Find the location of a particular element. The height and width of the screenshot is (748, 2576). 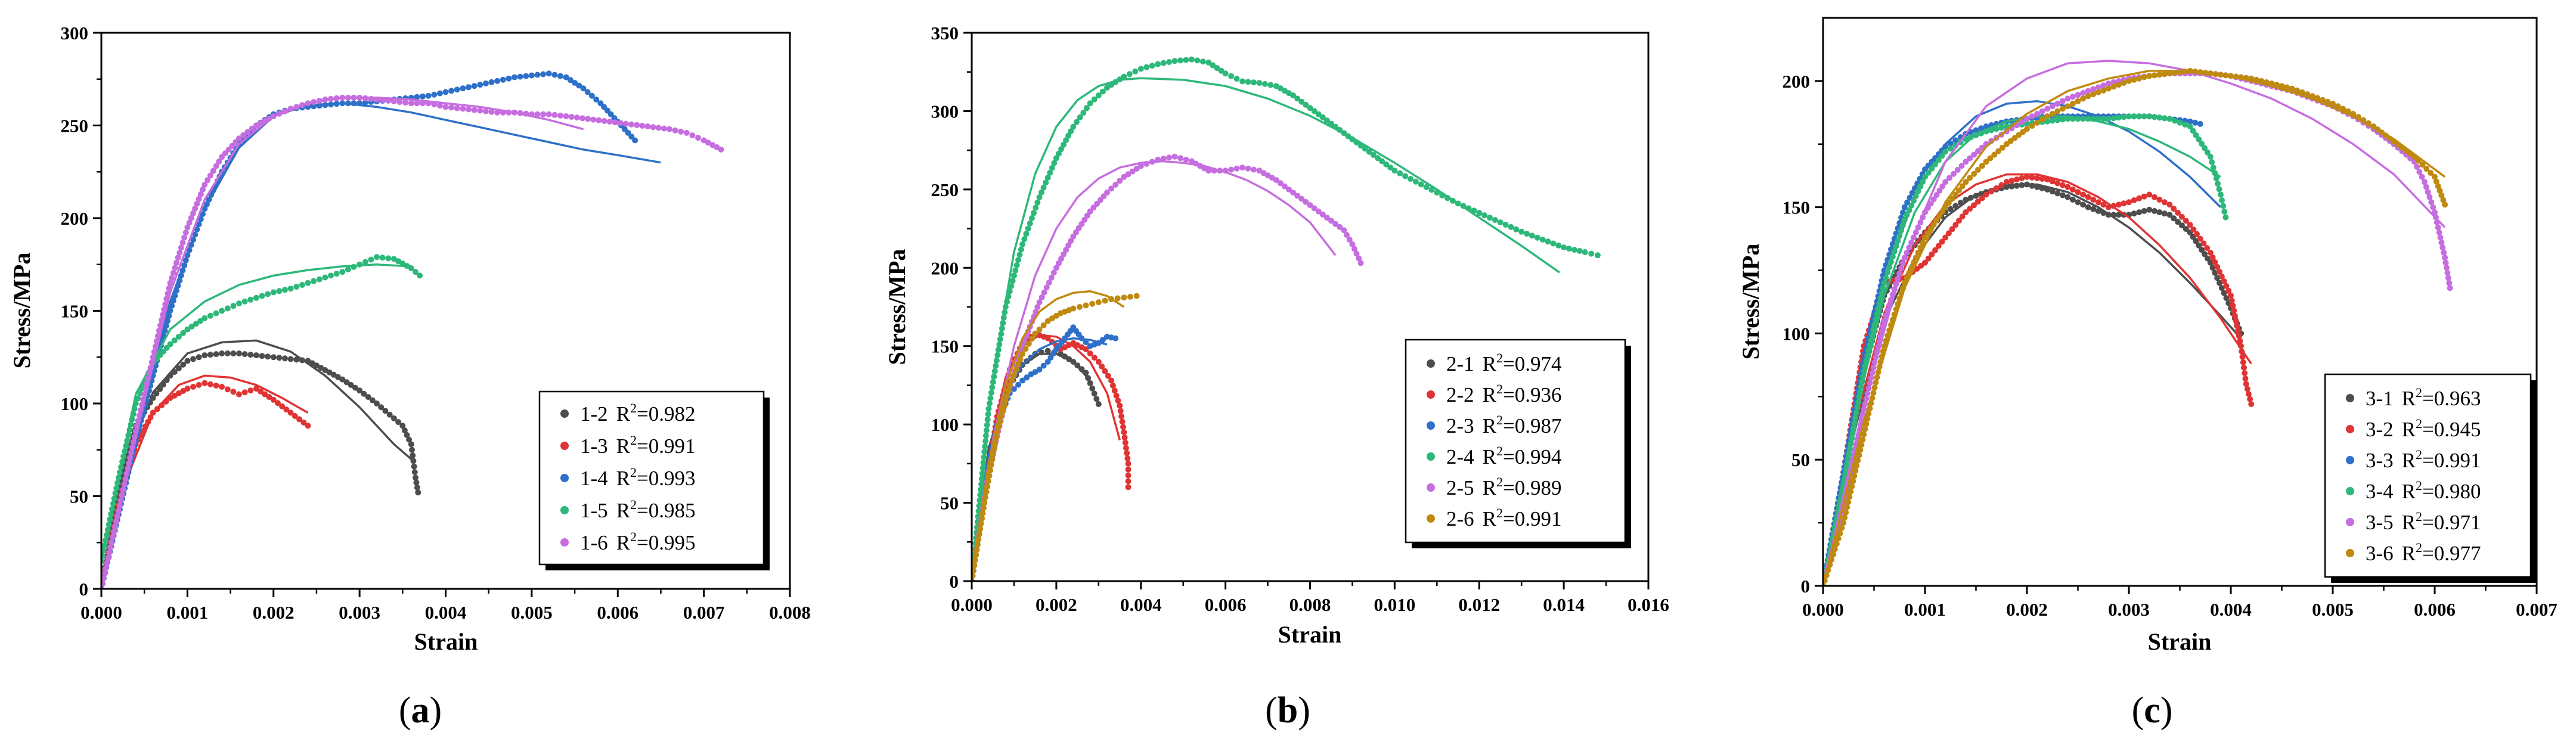

x-tick-label: 0.000 is located at coordinates (101, 612).